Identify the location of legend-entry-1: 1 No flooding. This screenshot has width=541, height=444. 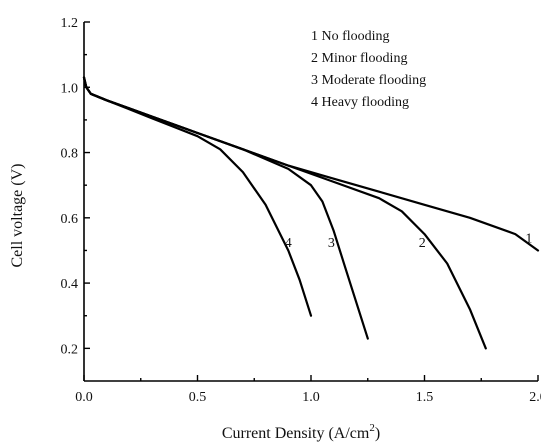
(350, 36).